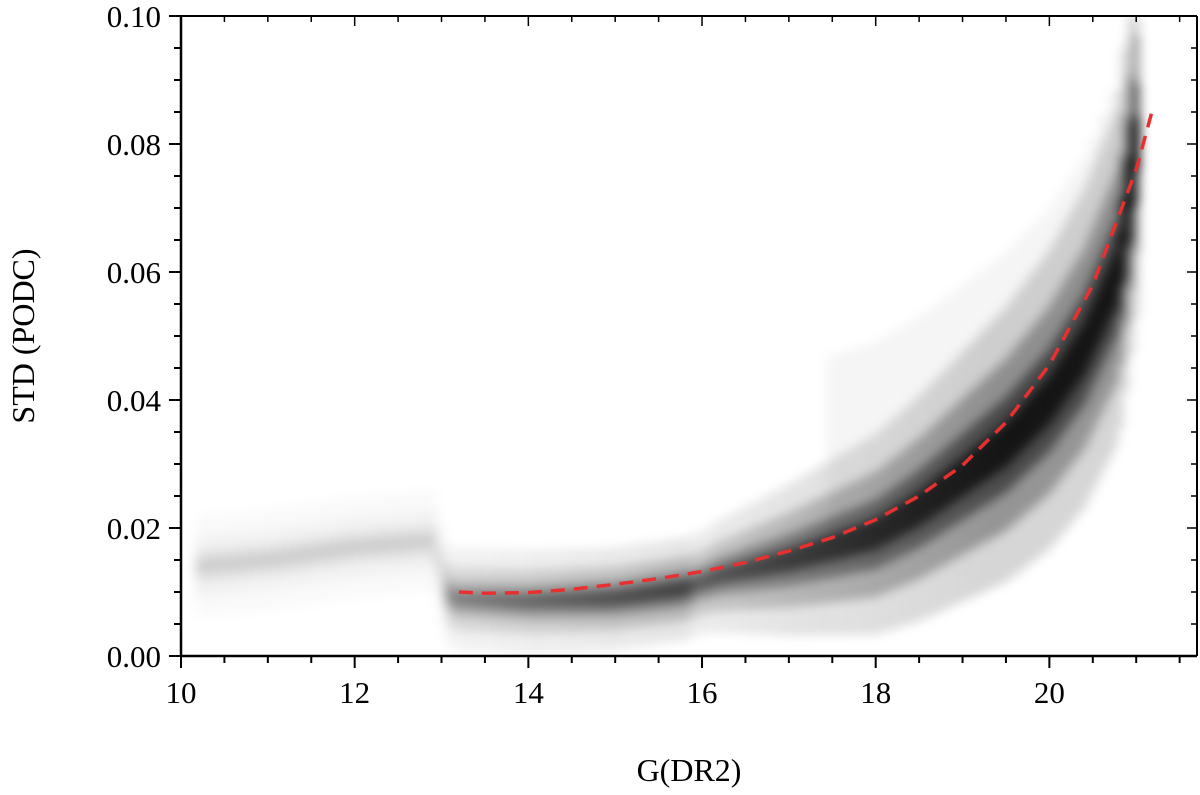 This screenshot has height=795, width=1200. I want to click on x-tick-label: 16, so click(702, 692).